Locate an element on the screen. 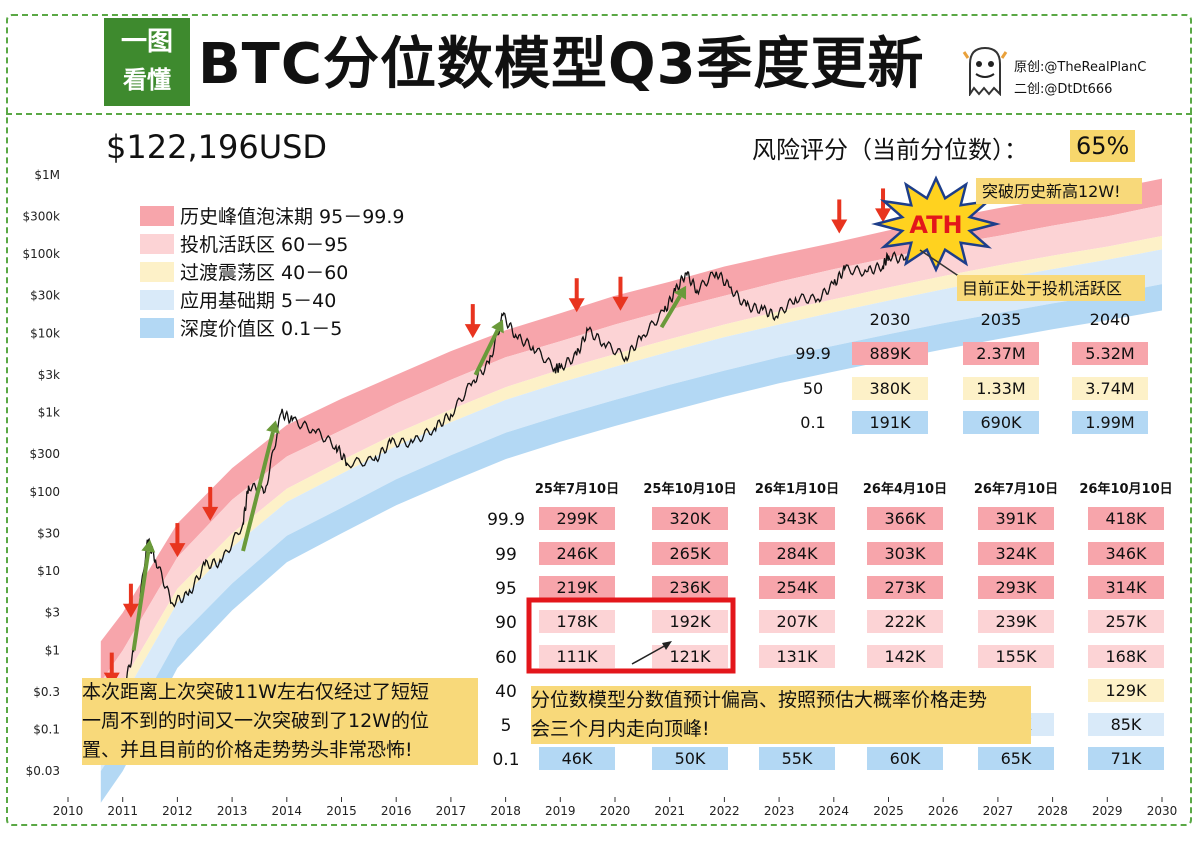 Image resolution: width=1200 pixels, height=841 pixels. logo: 一图 看懂 is located at coordinates (147, 62).